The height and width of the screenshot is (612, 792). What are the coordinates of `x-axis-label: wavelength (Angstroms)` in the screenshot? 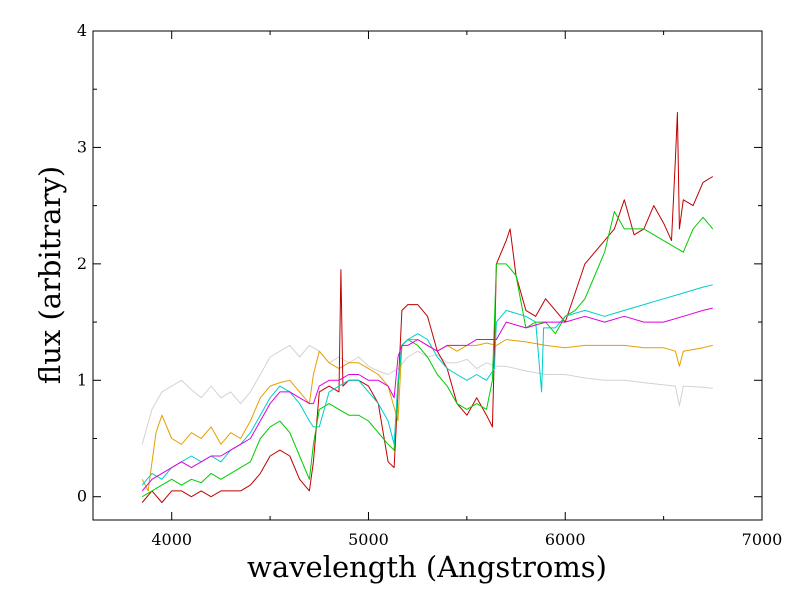 It's located at (427, 567).